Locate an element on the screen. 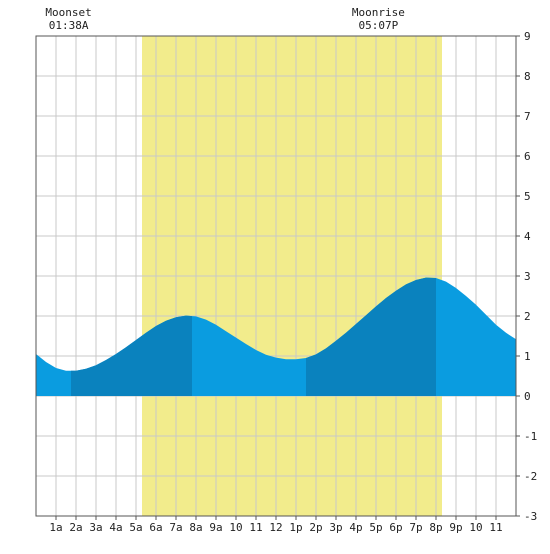 This screenshot has height=554, width=550. x-tick-label: 8p is located at coordinates (435, 527).